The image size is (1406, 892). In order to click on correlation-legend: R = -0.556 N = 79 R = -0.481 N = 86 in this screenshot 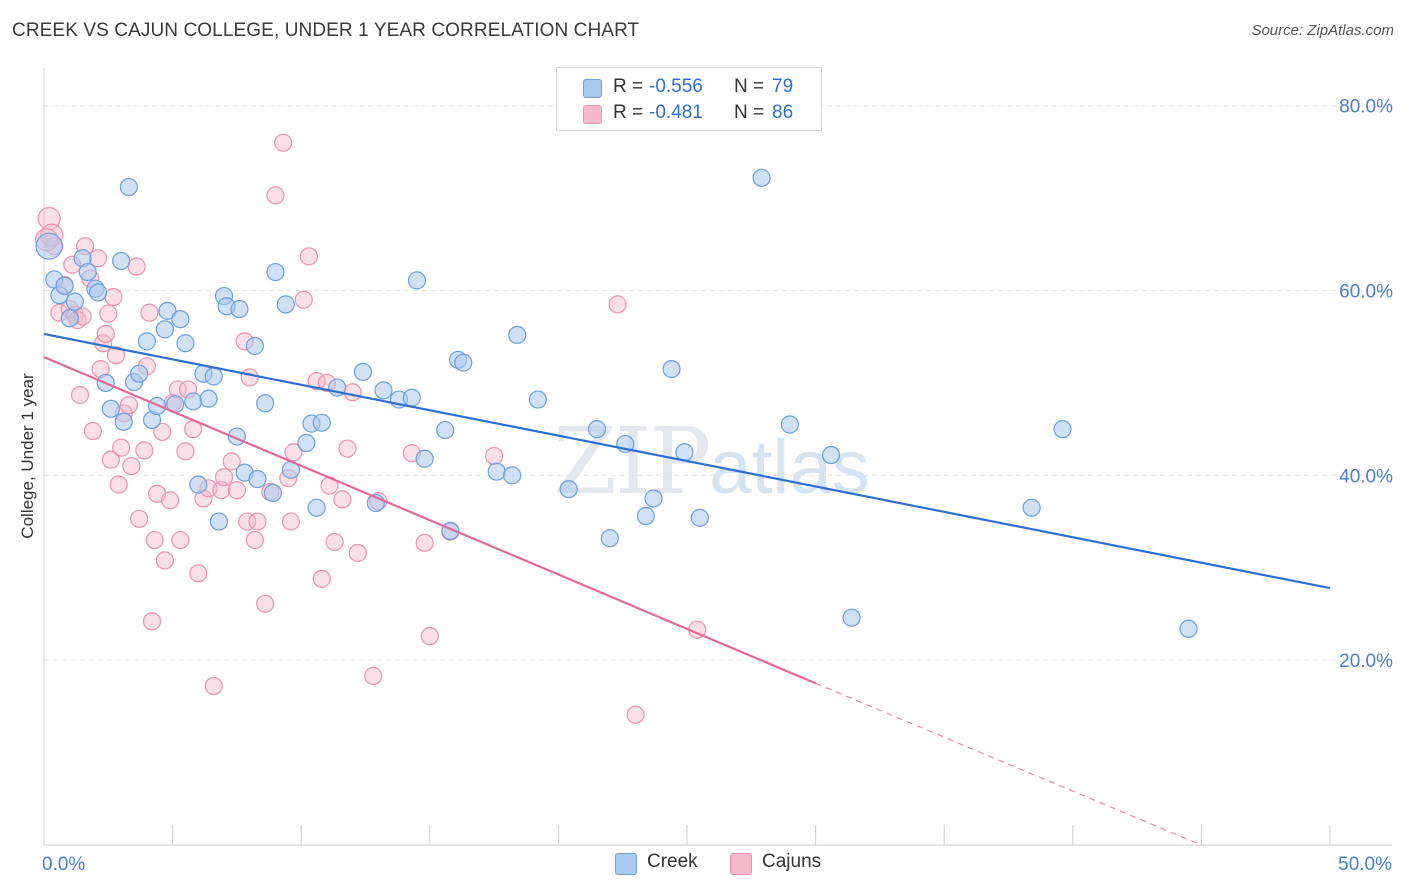, I will do `click(689, 99)`.